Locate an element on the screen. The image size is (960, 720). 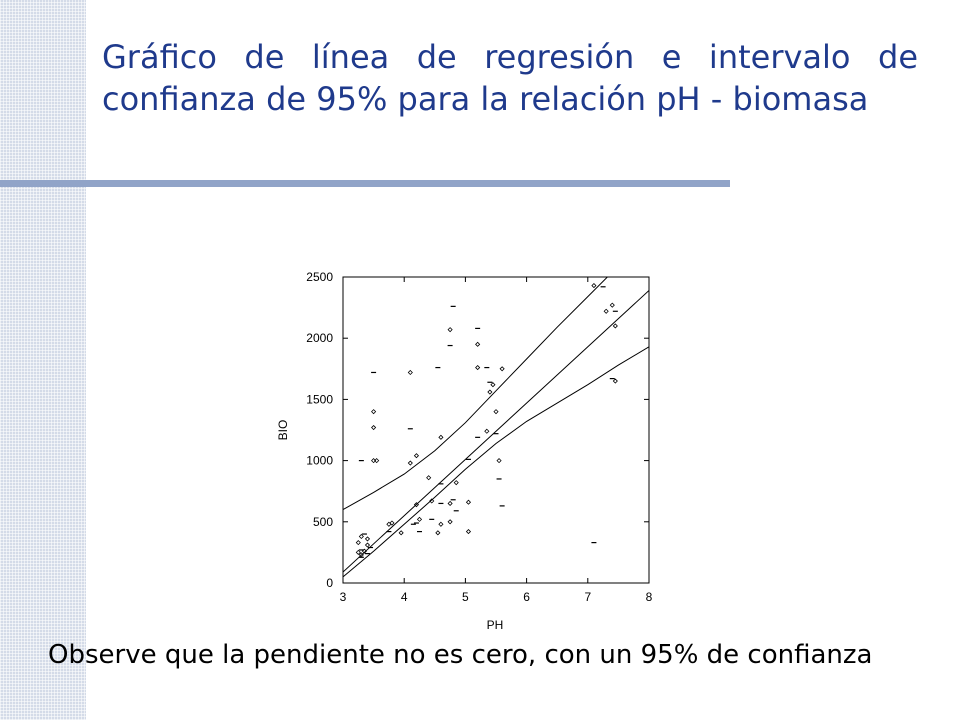
x-tick-label: 3 is located at coordinates (343, 597).